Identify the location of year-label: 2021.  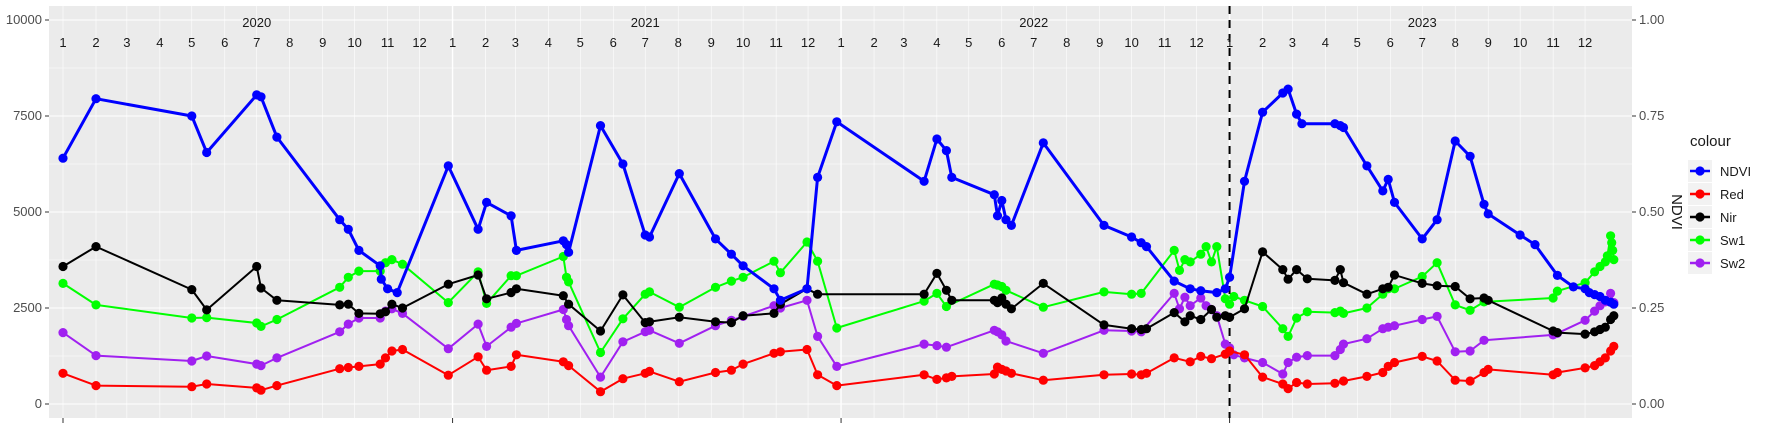
(645, 22).